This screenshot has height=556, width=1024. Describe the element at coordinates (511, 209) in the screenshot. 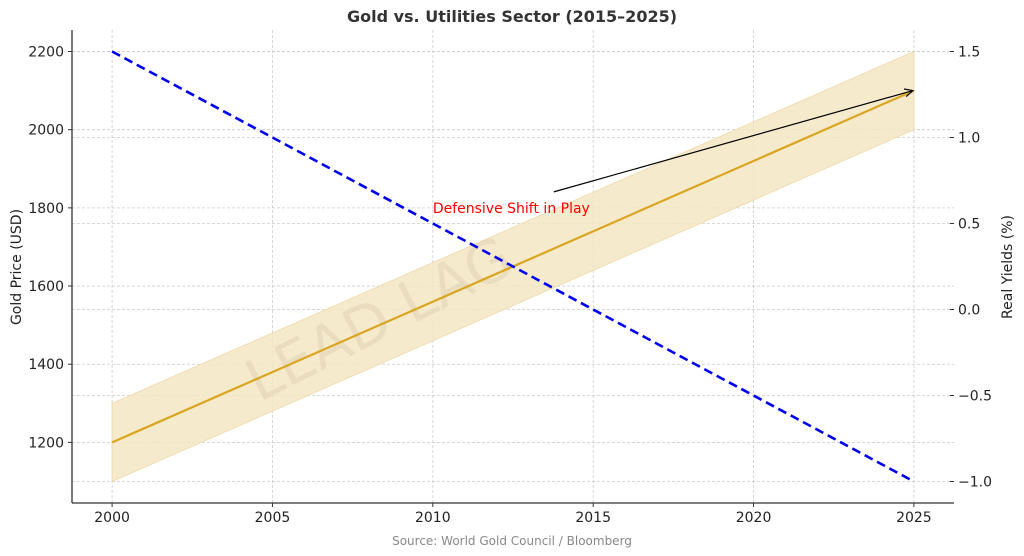

I see `annotation-text: Defensive Shift in Play` at that location.